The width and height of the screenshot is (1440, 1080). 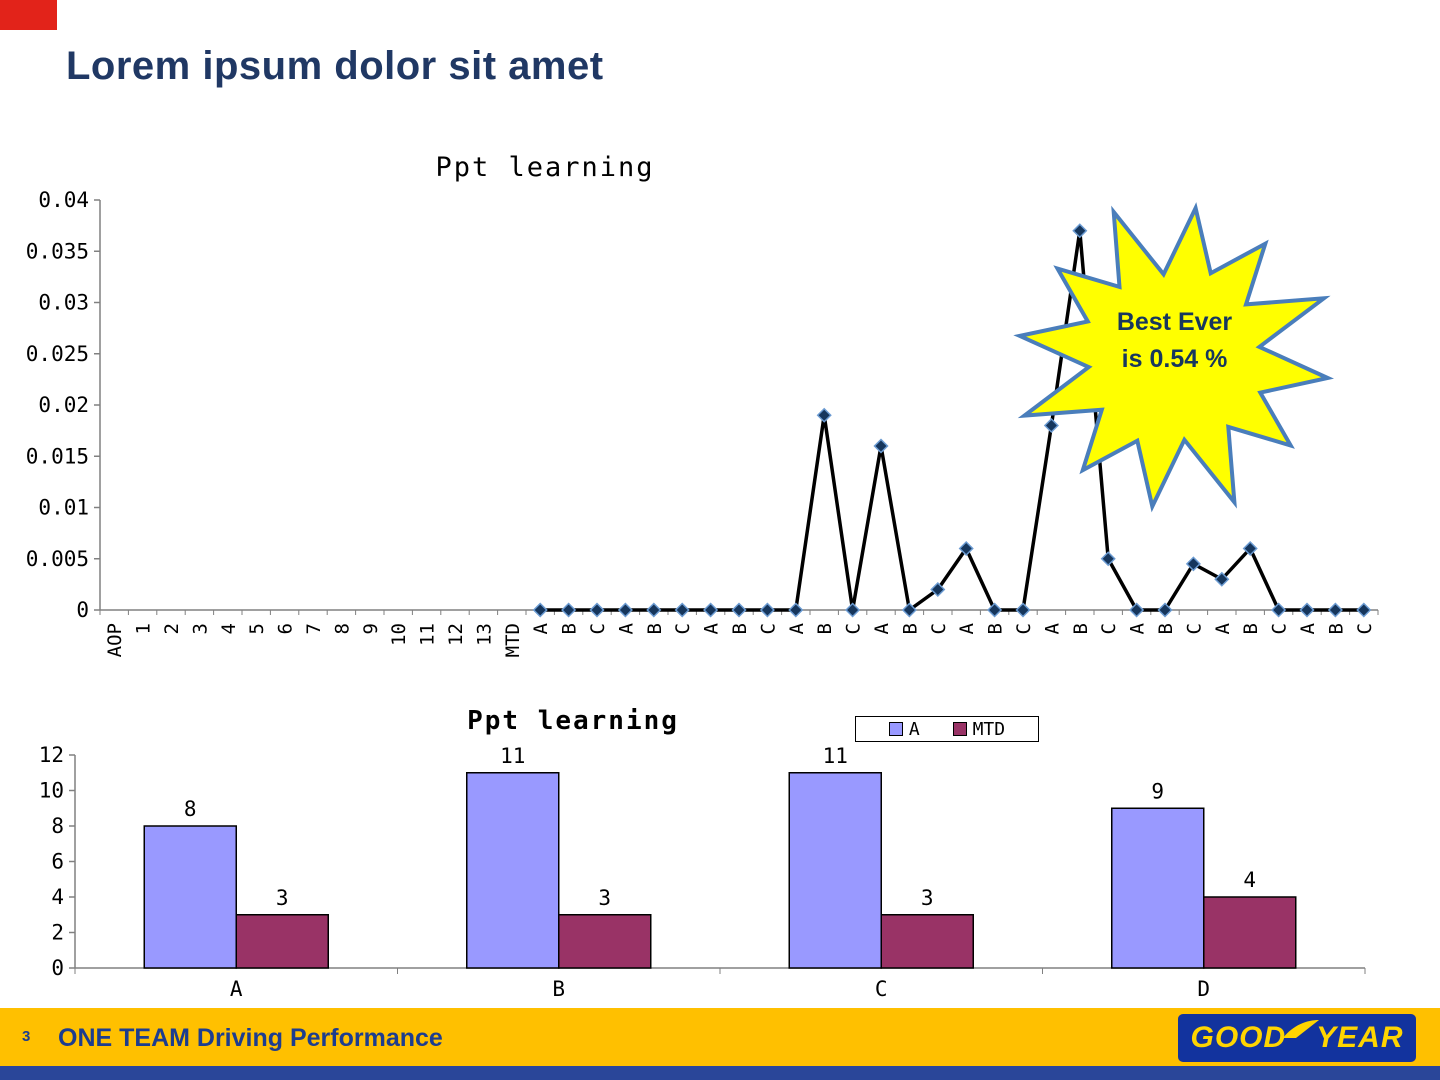 I want to click on svg-text: 0.005, so click(x=57, y=559).